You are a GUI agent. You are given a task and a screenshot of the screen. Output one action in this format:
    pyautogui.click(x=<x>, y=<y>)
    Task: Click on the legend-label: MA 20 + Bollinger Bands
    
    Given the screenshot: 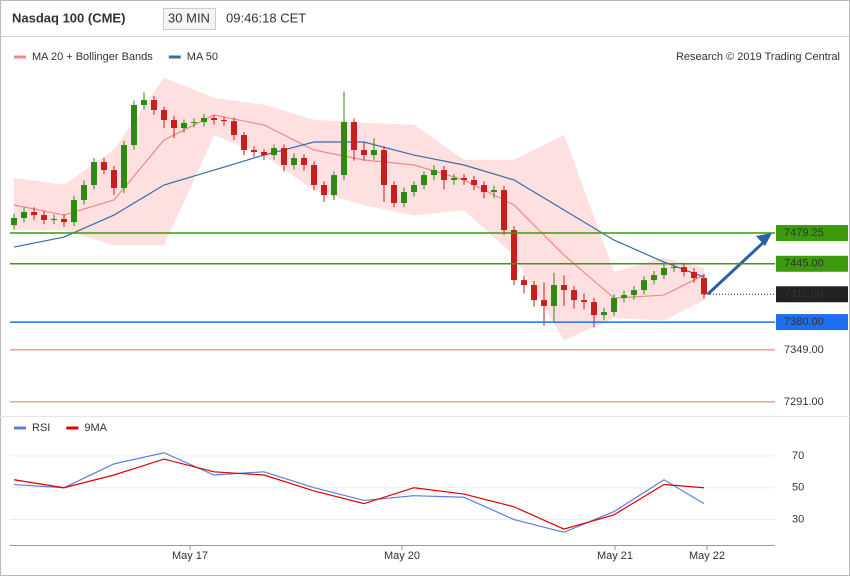 What is the action you would take?
    pyautogui.click(x=92, y=57)
    